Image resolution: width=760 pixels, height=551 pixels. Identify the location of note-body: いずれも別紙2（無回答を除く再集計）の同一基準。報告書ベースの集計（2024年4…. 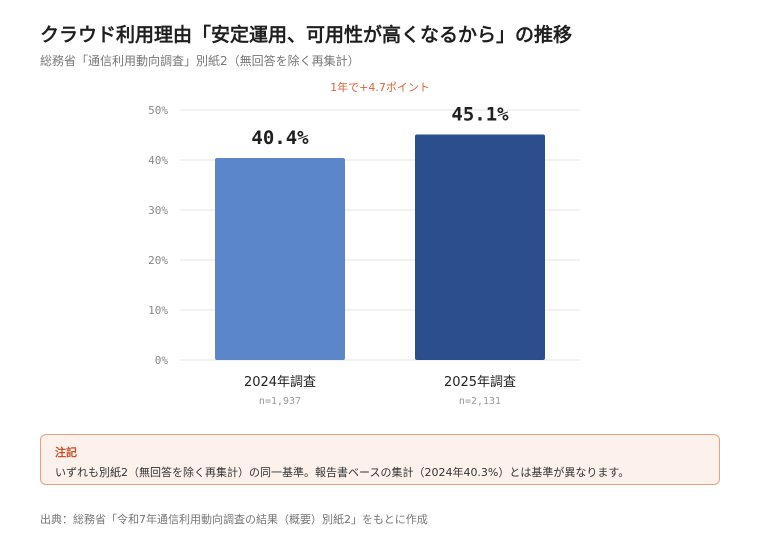
(342, 472).